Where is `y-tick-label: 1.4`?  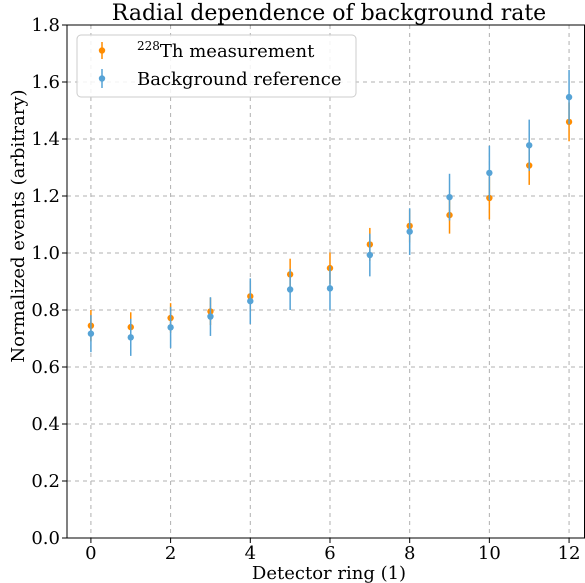
y-tick-label: 1.4 is located at coordinates (45, 139).